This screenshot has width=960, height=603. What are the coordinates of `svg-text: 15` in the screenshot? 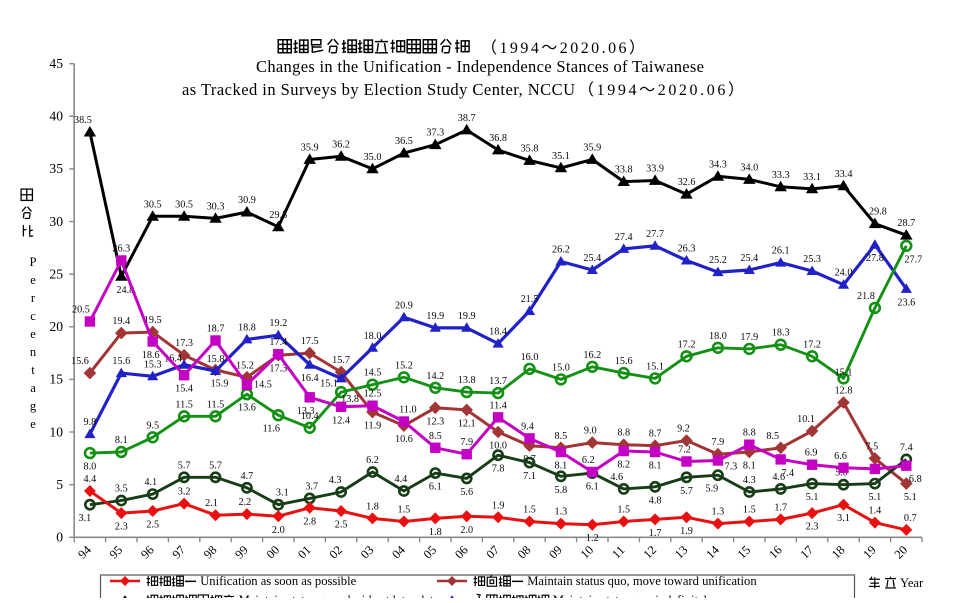 It's located at (56, 379).